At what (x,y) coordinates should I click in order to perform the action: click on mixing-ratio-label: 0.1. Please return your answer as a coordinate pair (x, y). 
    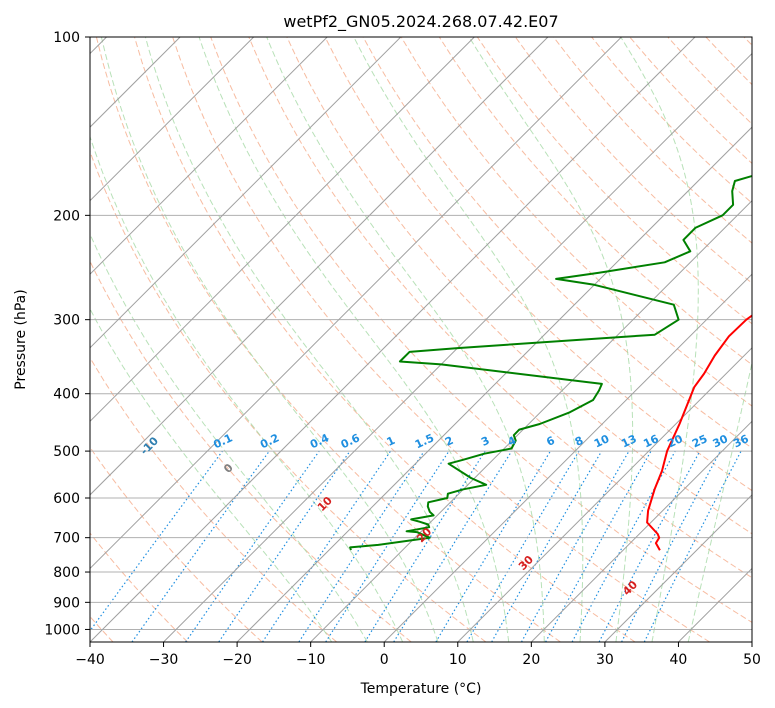
    Looking at the image, I should click on (222, 441).